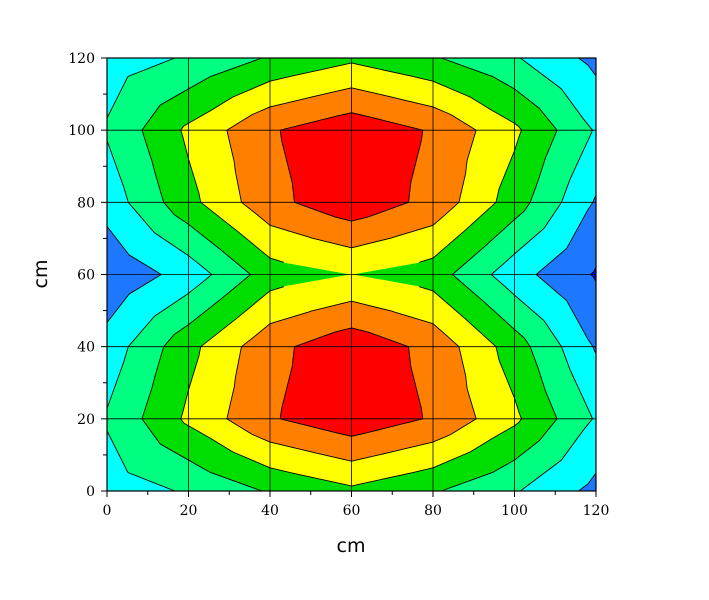 This screenshot has width=709, height=600. What do you see at coordinates (81, 131) in the screenshot?
I see `y-tick-label: 100` at bounding box center [81, 131].